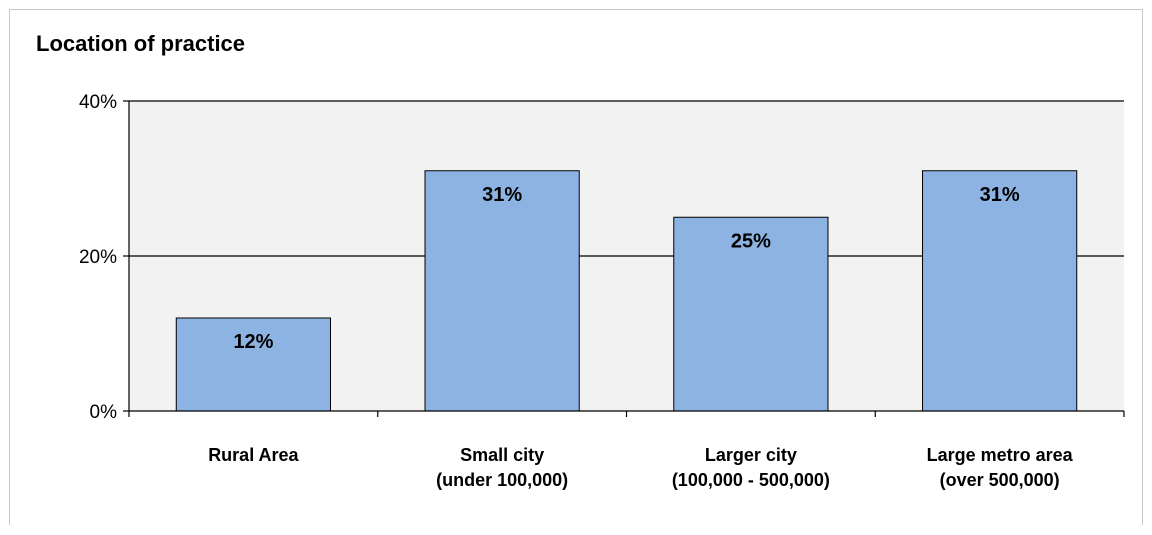  I want to click on category-label: Large metro area, so click(1000, 455).